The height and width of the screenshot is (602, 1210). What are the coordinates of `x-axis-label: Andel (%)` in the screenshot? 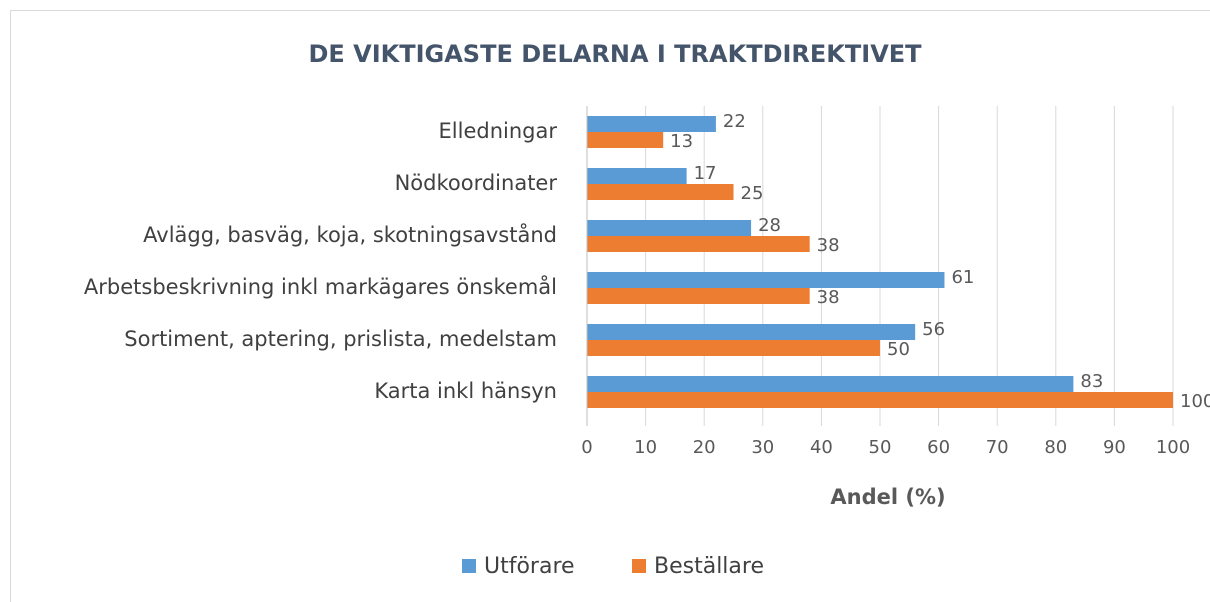 It's located at (887, 497).